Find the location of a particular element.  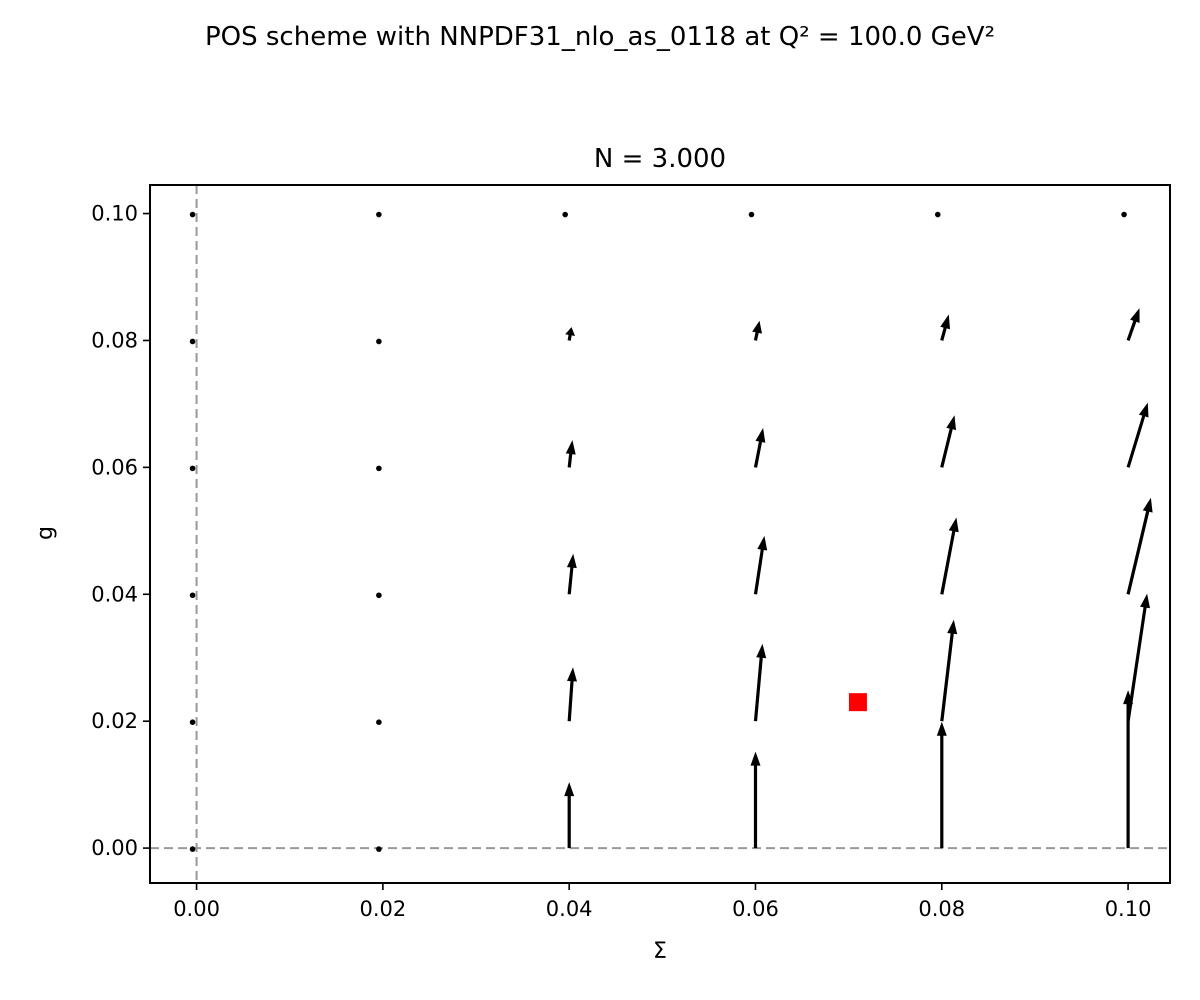

y-tick-label: 0.04 is located at coordinates (114, 594).